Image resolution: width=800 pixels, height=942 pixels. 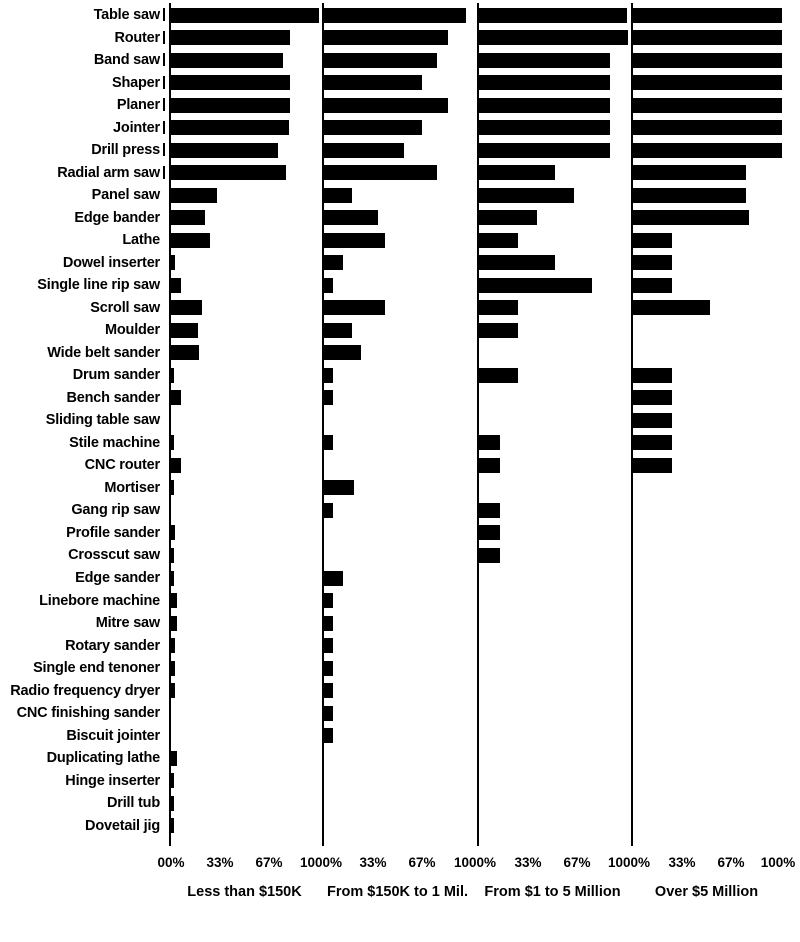 What do you see at coordinates (115, 510) in the screenshot?
I see `category-label: Gang rip saw` at bounding box center [115, 510].